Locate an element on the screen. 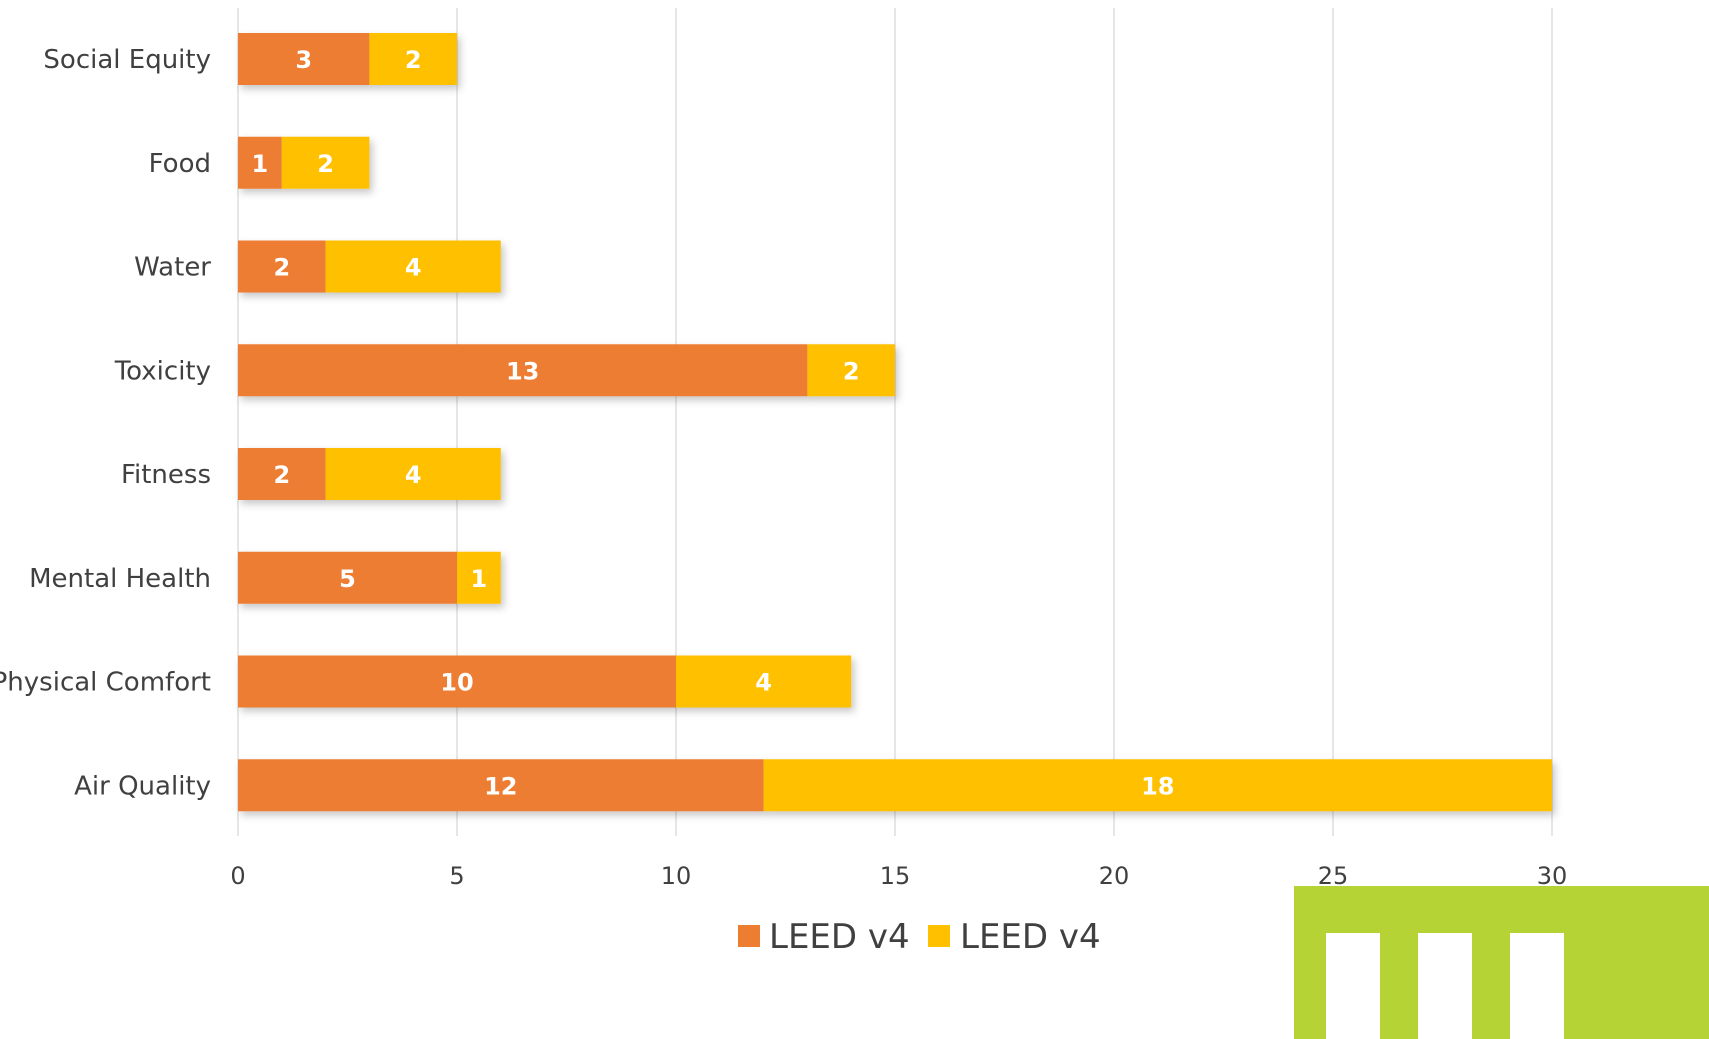 This screenshot has width=1709, height=1039. corner-logo is located at coordinates (1501, 962).